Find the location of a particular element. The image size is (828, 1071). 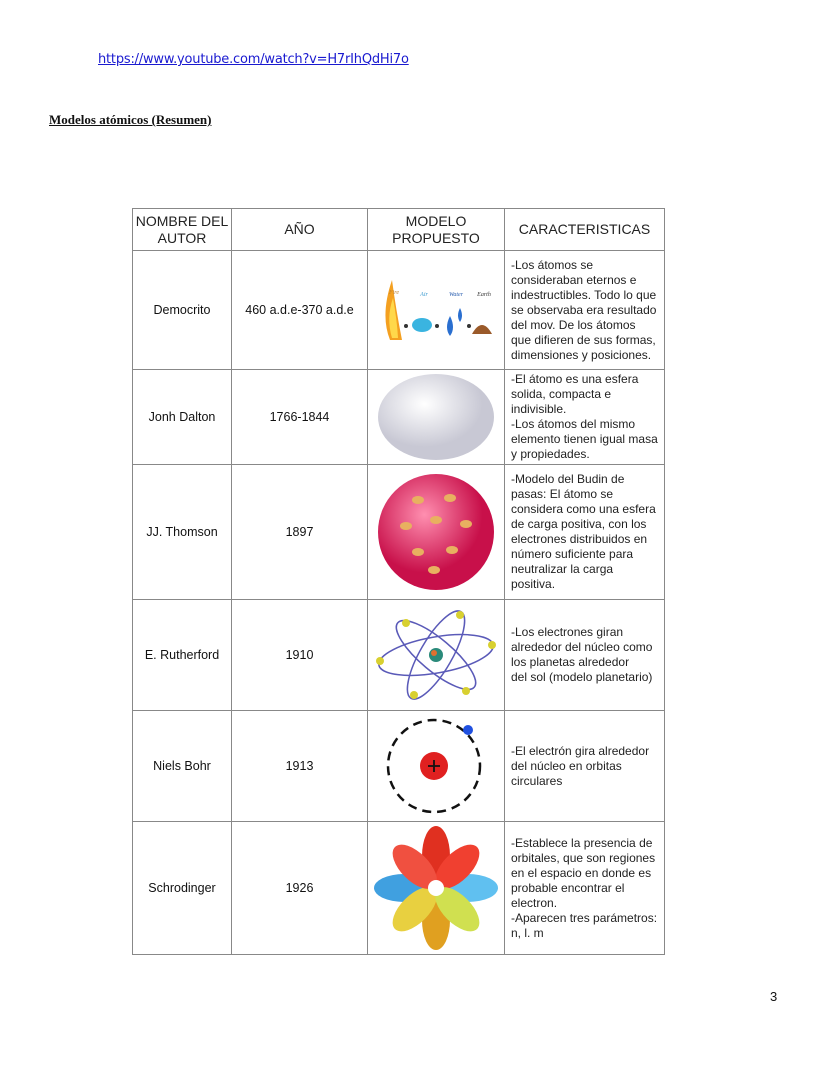

bohr-orbit-image is located at coordinates (434, 766).